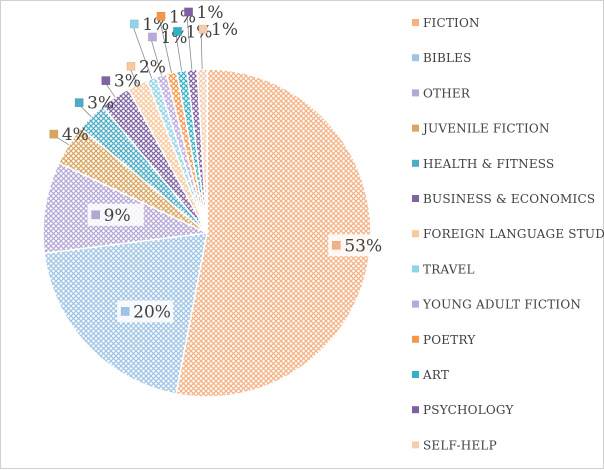 The width and height of the screenshot is (604, 470). What do you see at coordinates (363, 246) in the screenshot?
I see `data-label-text: 53%` at bounding box center [363, 246].